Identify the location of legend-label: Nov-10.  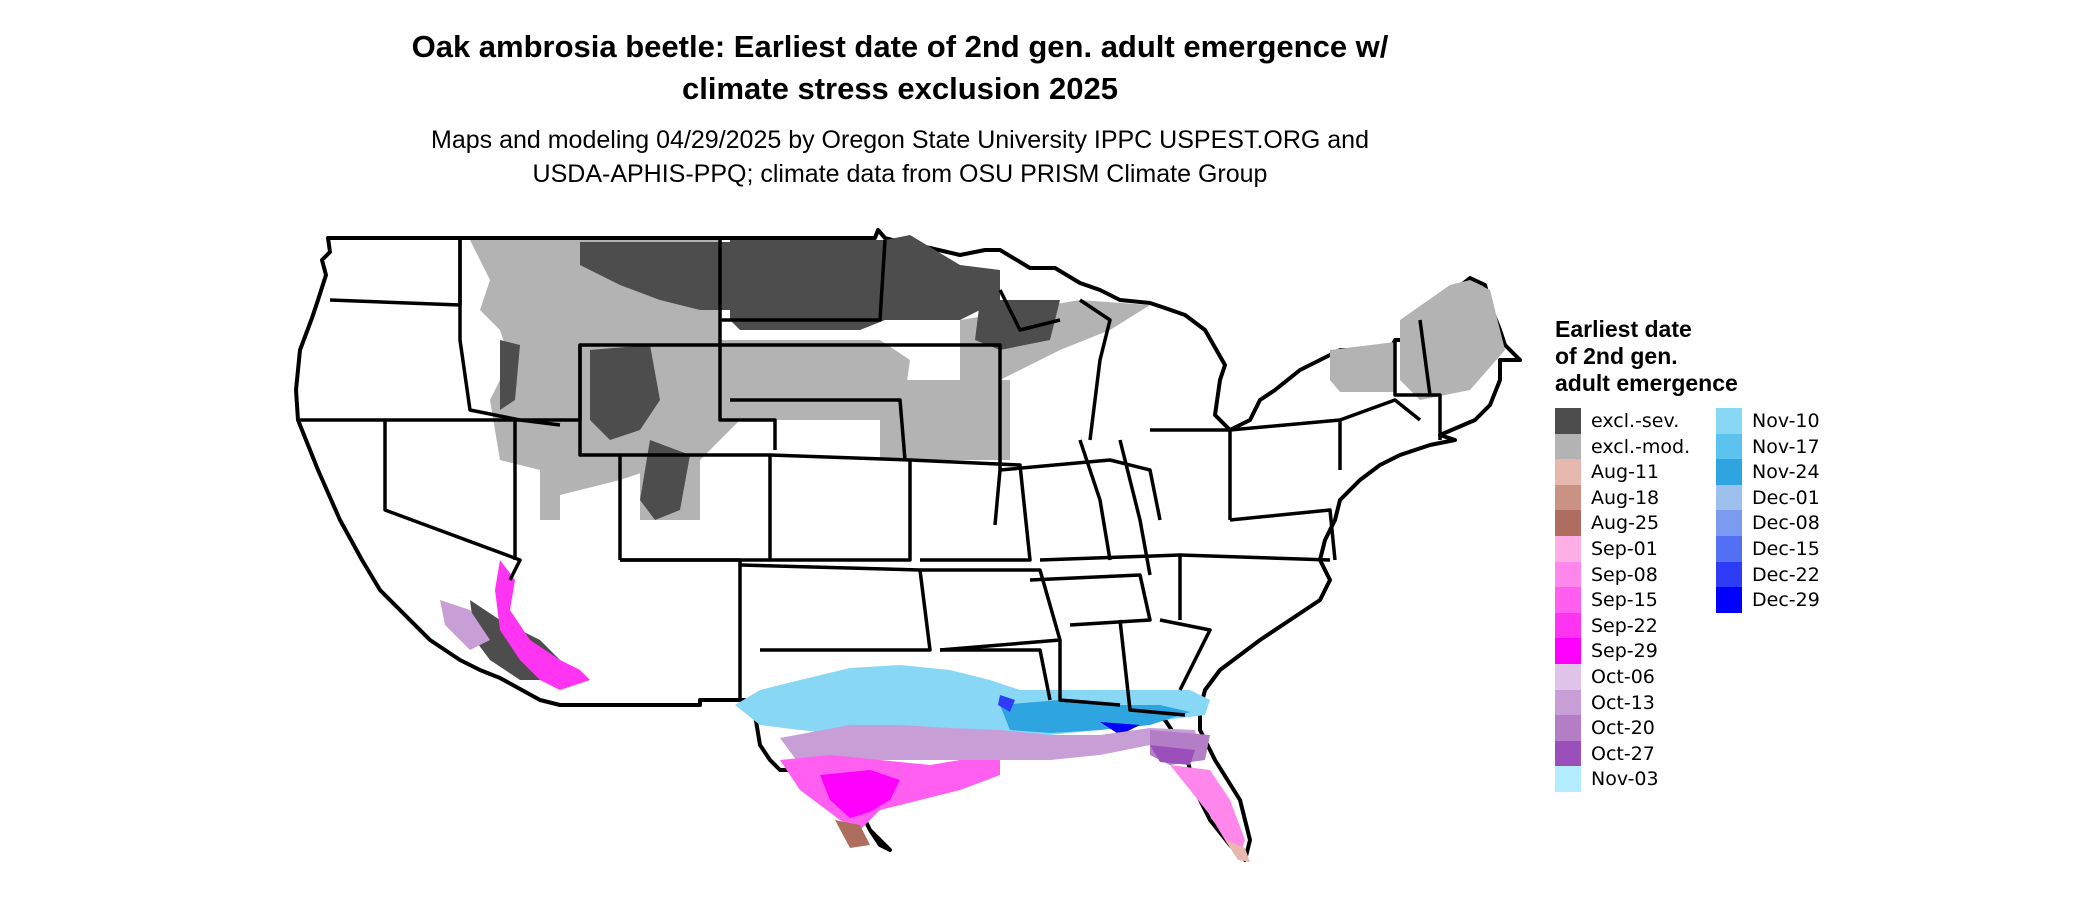
(1786, 421).